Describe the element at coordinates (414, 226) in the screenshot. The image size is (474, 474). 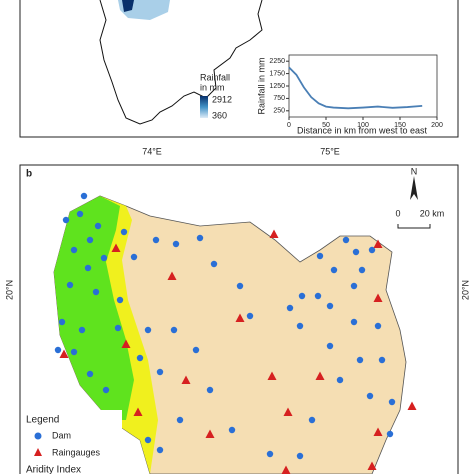
I see `scale-bar` at that location.